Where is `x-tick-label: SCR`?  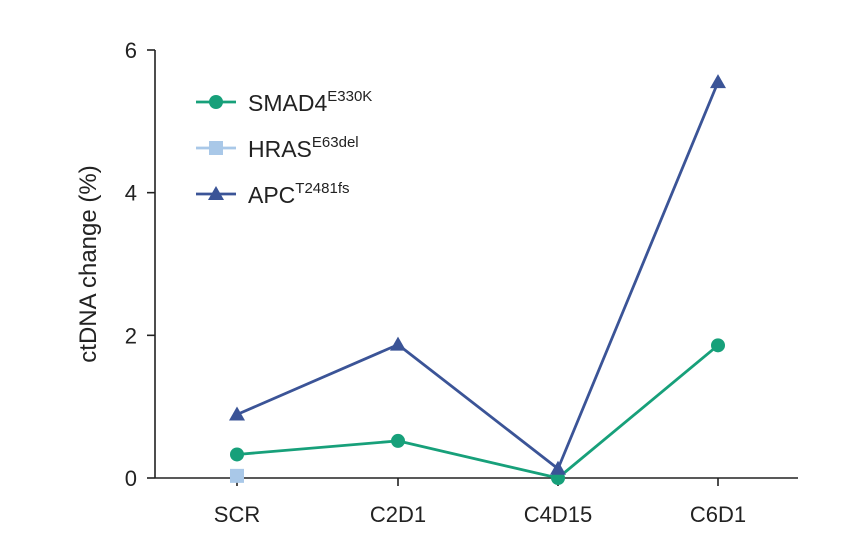
x-tick-label: SCR is located at coordinates (237, 514).